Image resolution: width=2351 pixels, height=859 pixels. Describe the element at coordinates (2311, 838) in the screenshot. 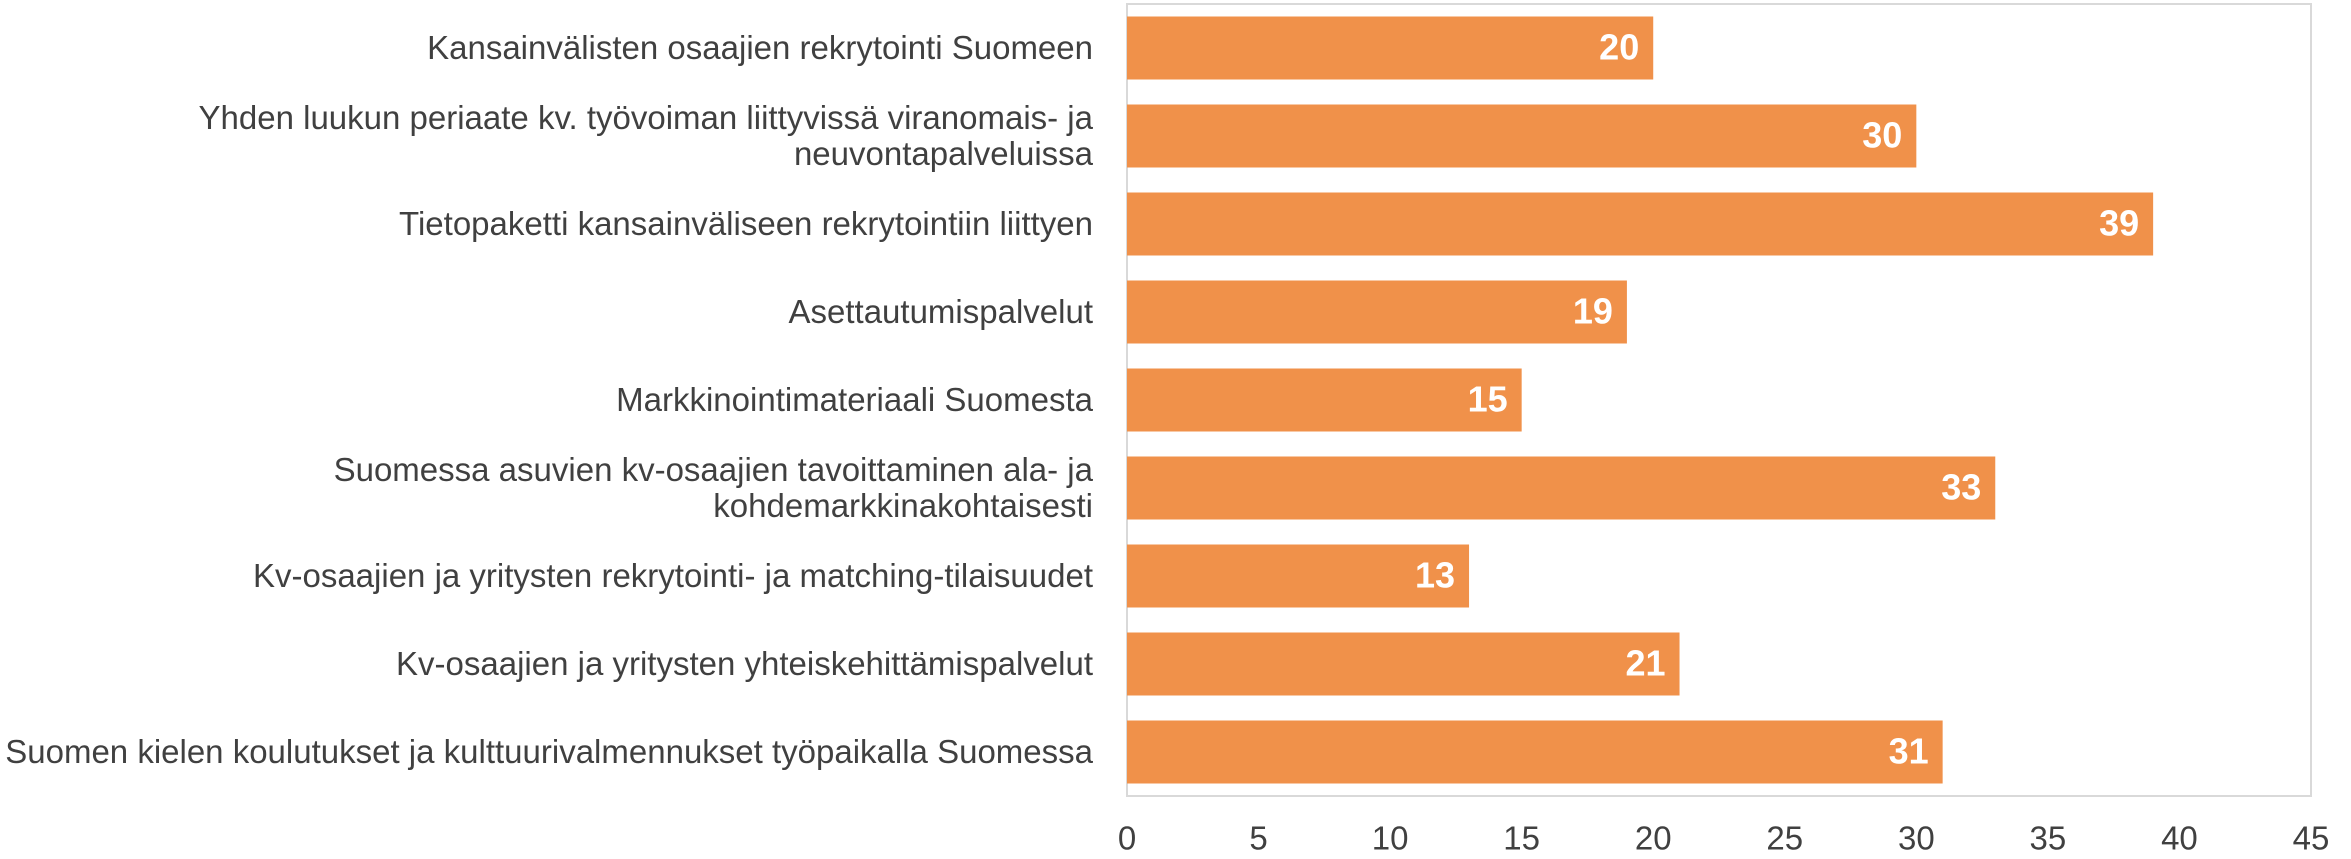

I see `x-tick-label: 45` at that location.